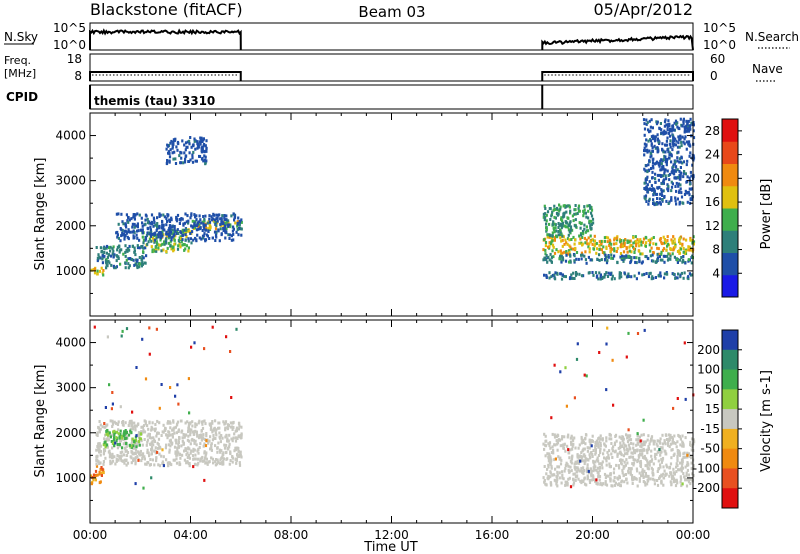 The image size is (800, 554). Describe the element at coordinates (78, 76) in the screenshot. I see `freq-tick-low: 8` at that location.